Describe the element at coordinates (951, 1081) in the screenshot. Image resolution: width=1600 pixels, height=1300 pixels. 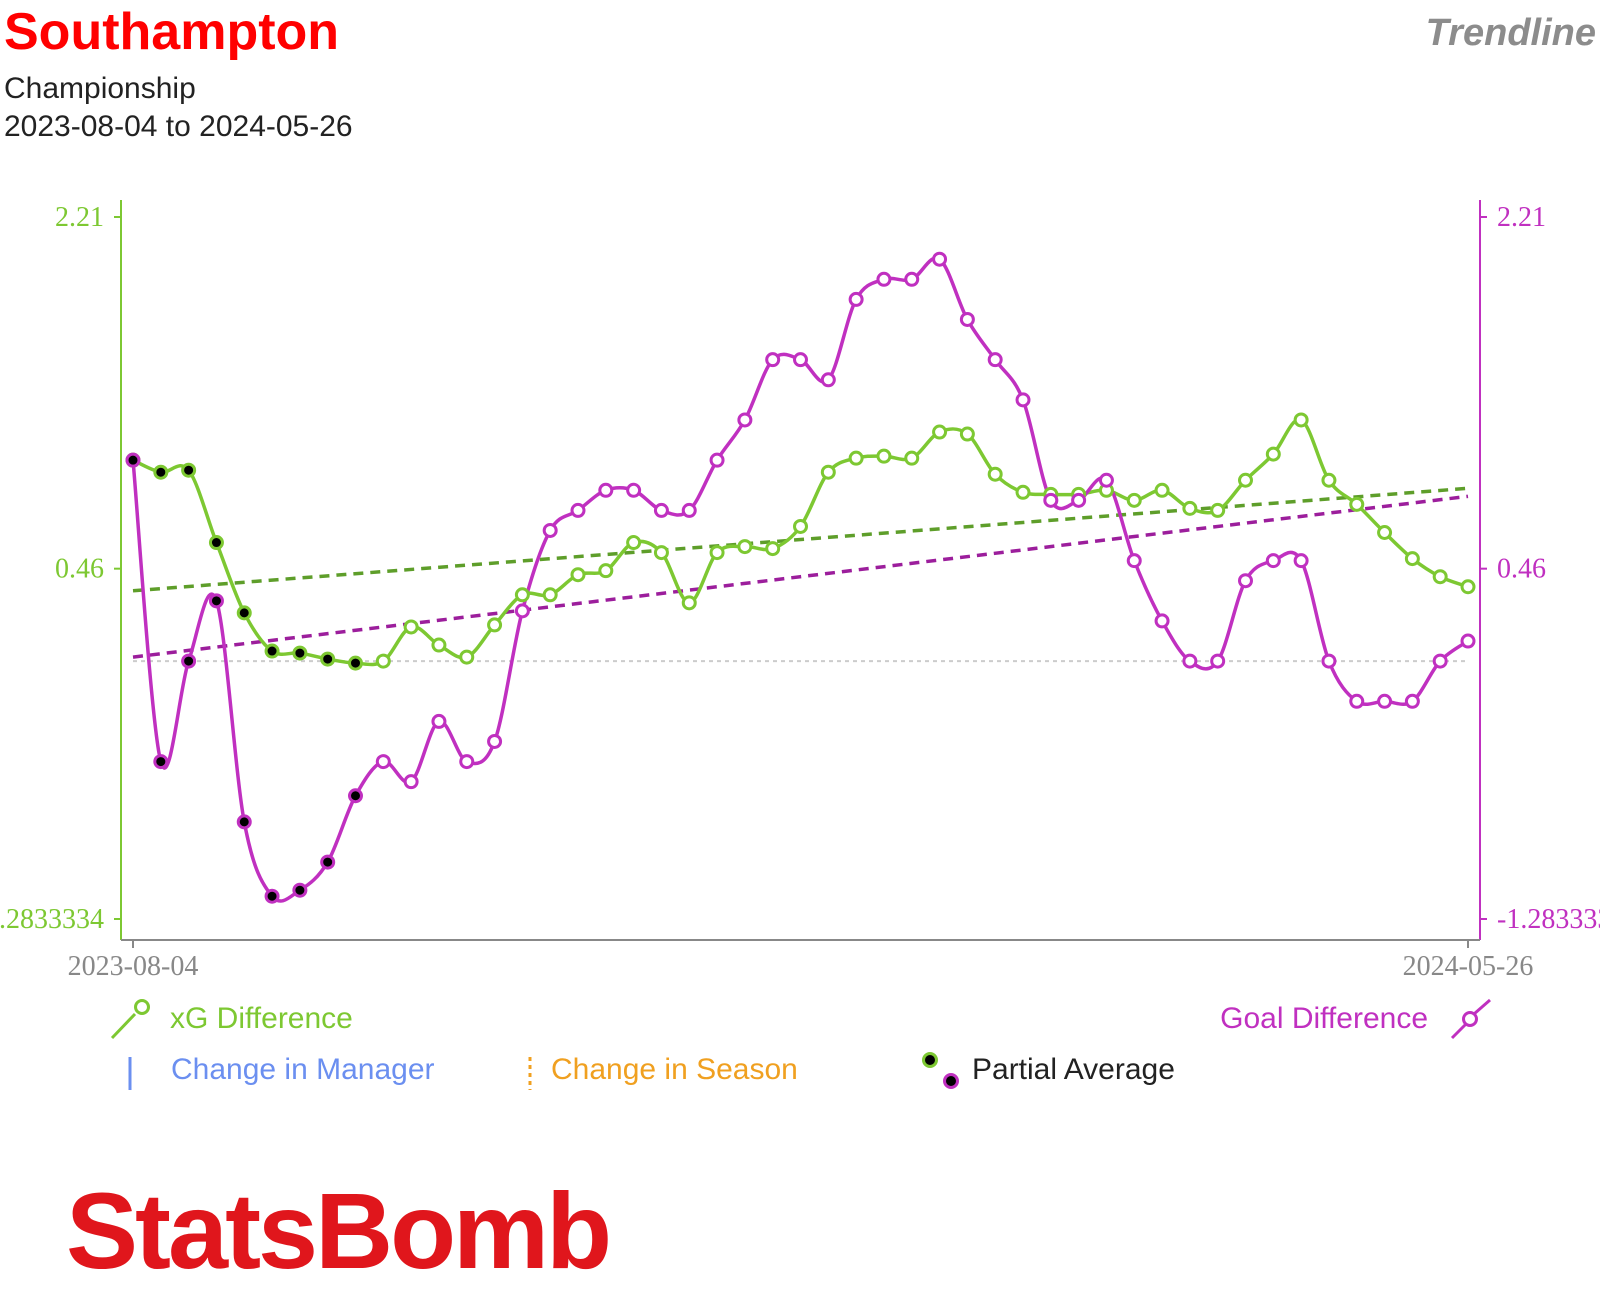
I see `partial-legend-marker-goal` at that location.